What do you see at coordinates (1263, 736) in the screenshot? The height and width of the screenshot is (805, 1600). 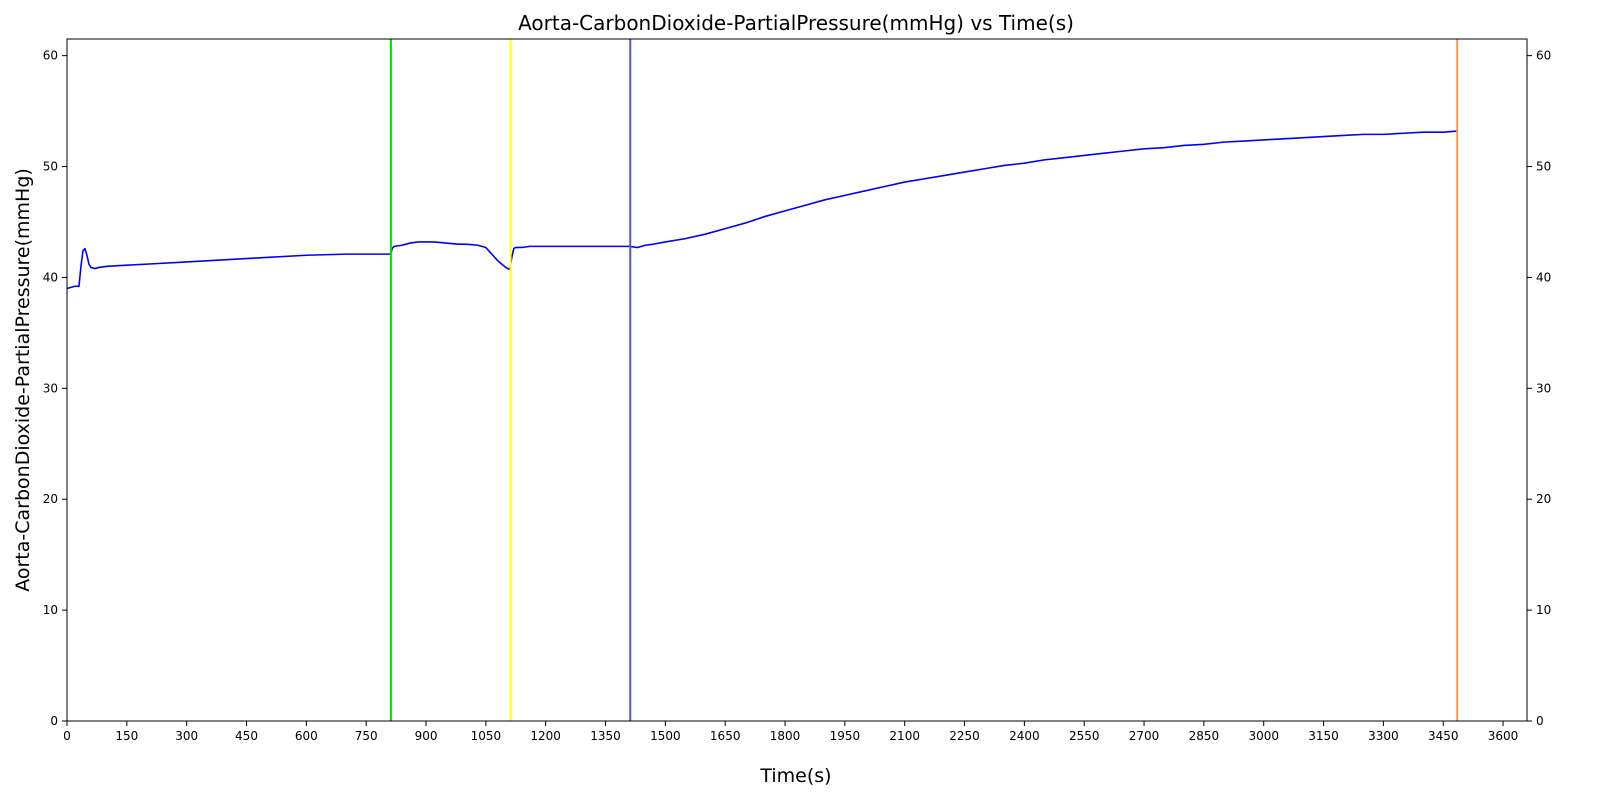 I see `x-tick-label: 3000` at bounding box center [1263, 736].